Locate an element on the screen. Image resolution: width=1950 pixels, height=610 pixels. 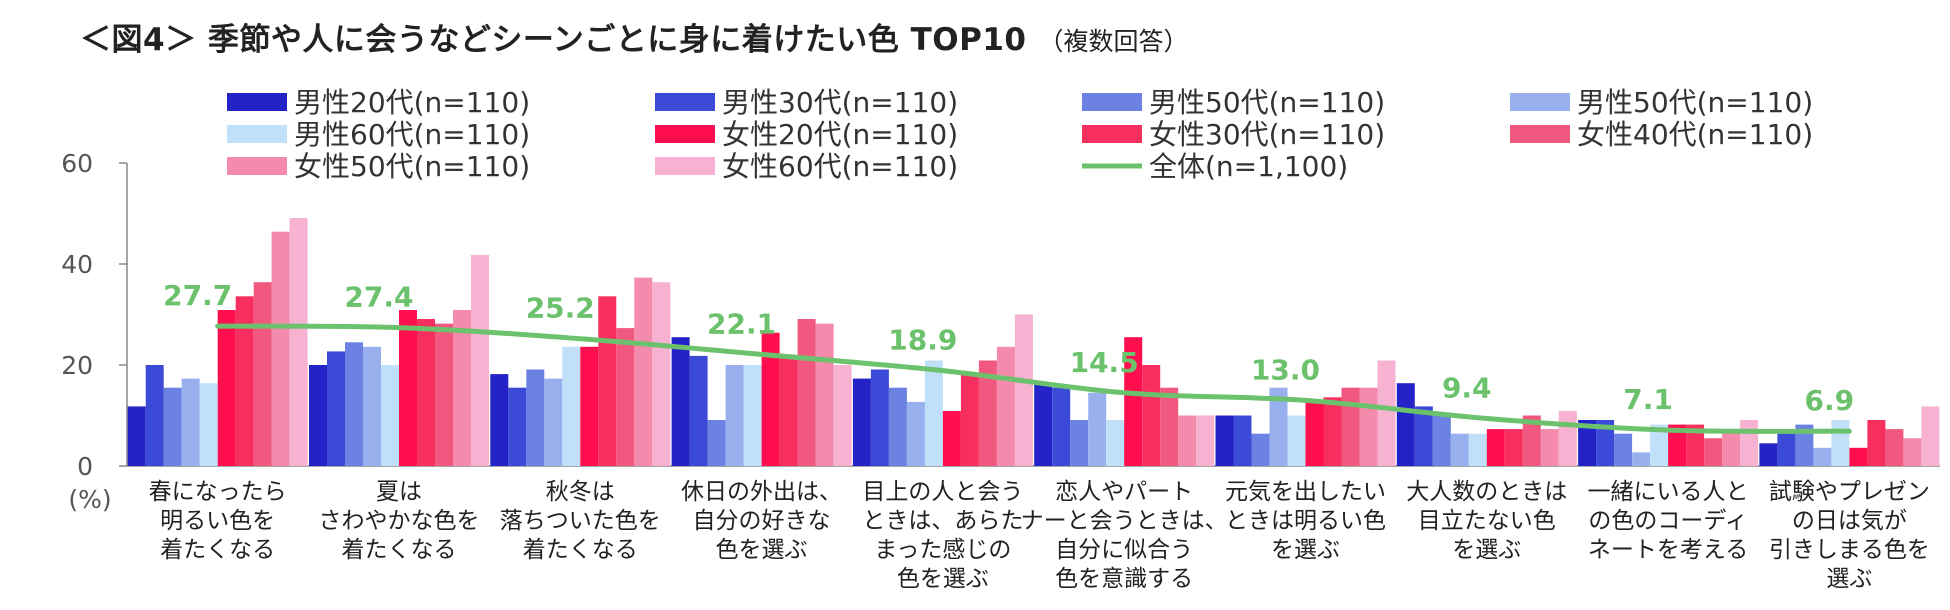
category-label-line: ときは明るい色 is located at coordinates (1305, 521).